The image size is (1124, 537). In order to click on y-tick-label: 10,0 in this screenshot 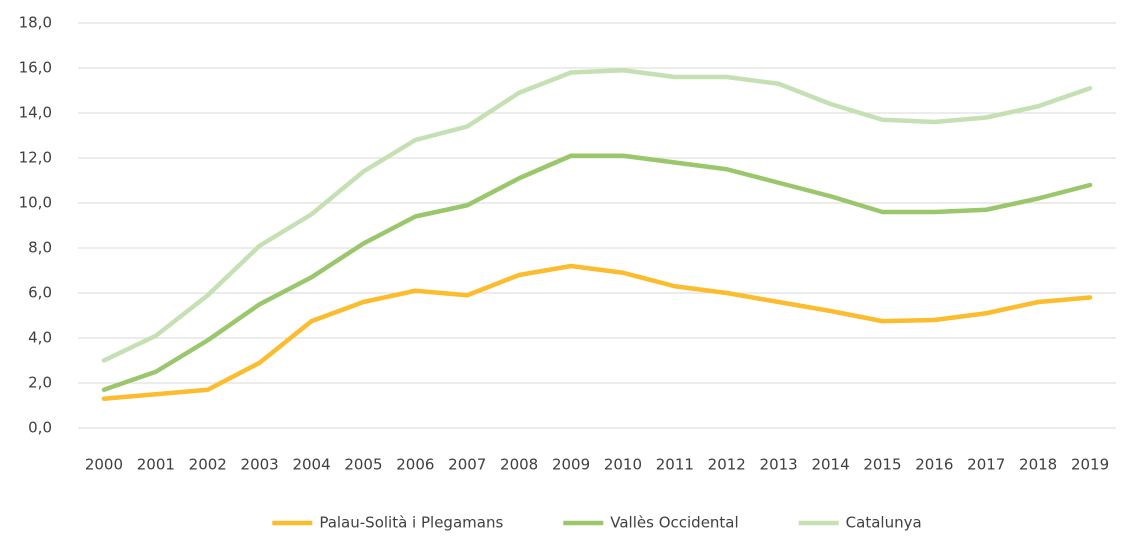, I will do `click(35, 203)`.